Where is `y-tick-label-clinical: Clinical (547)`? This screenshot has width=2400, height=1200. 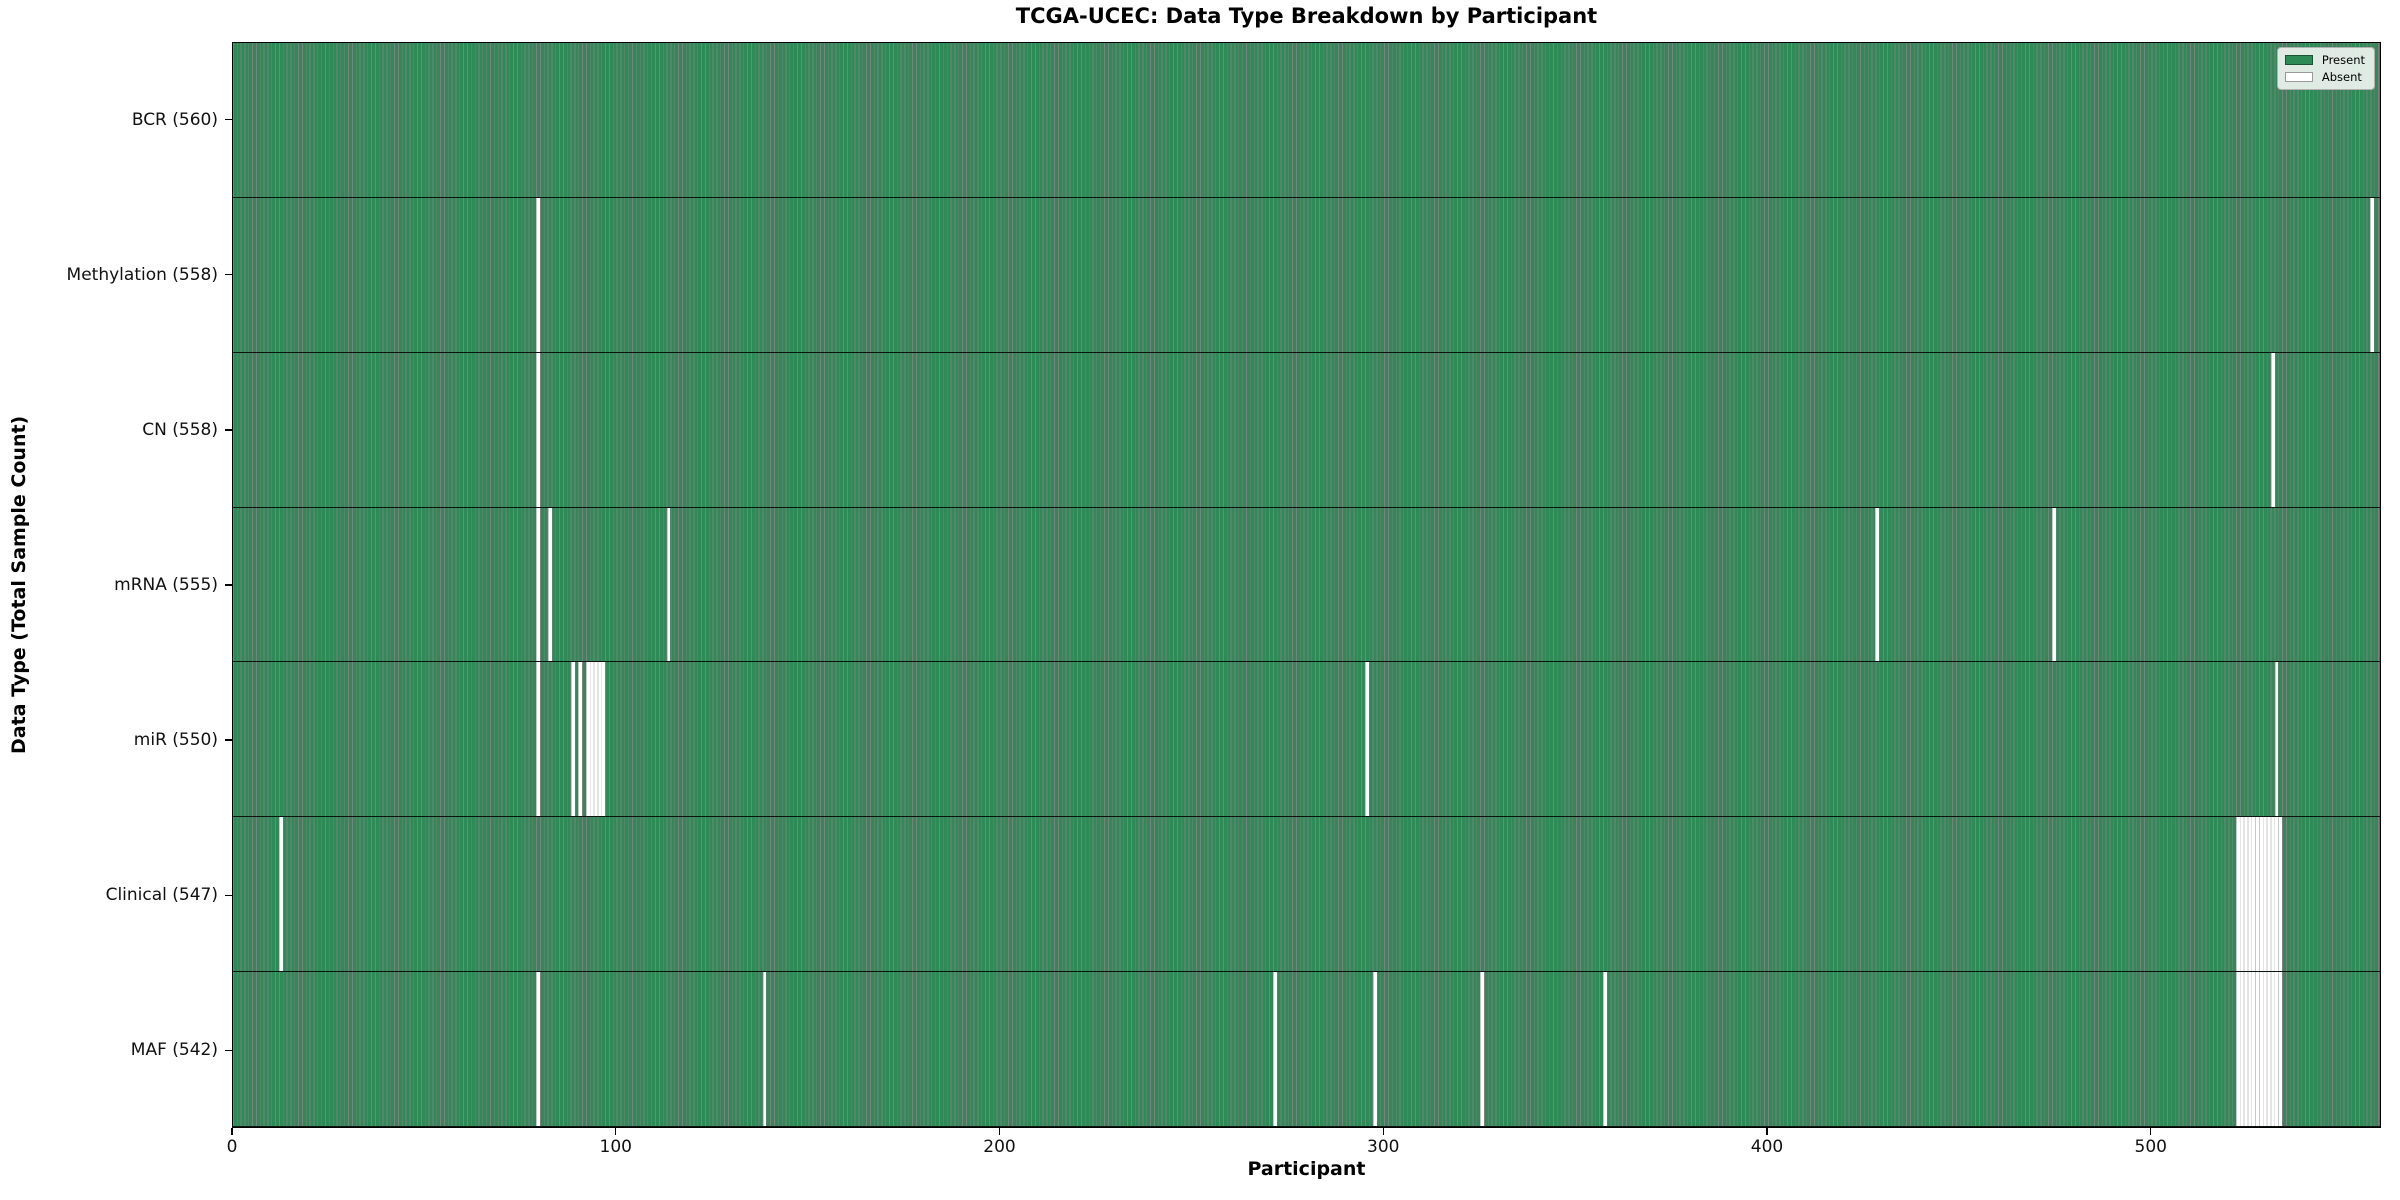
y-tick-label-clinical: Clinical (547) is located at coordinates (161, 895).